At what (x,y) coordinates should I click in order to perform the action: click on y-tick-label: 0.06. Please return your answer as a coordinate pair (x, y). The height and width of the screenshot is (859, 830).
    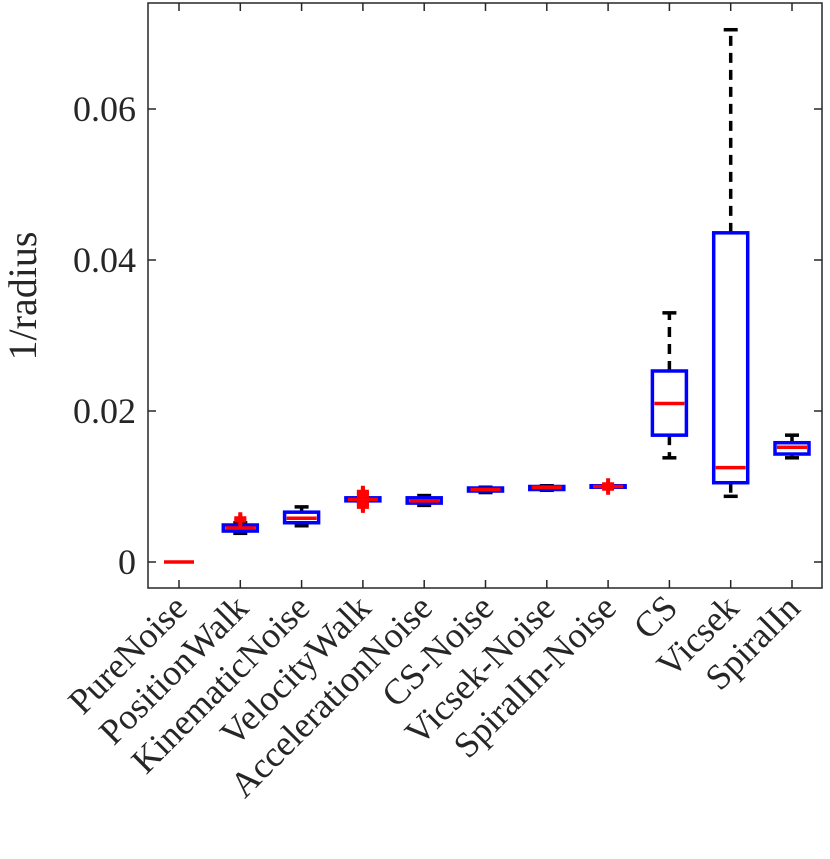
    Looking at the image, I should click on (104, 109).